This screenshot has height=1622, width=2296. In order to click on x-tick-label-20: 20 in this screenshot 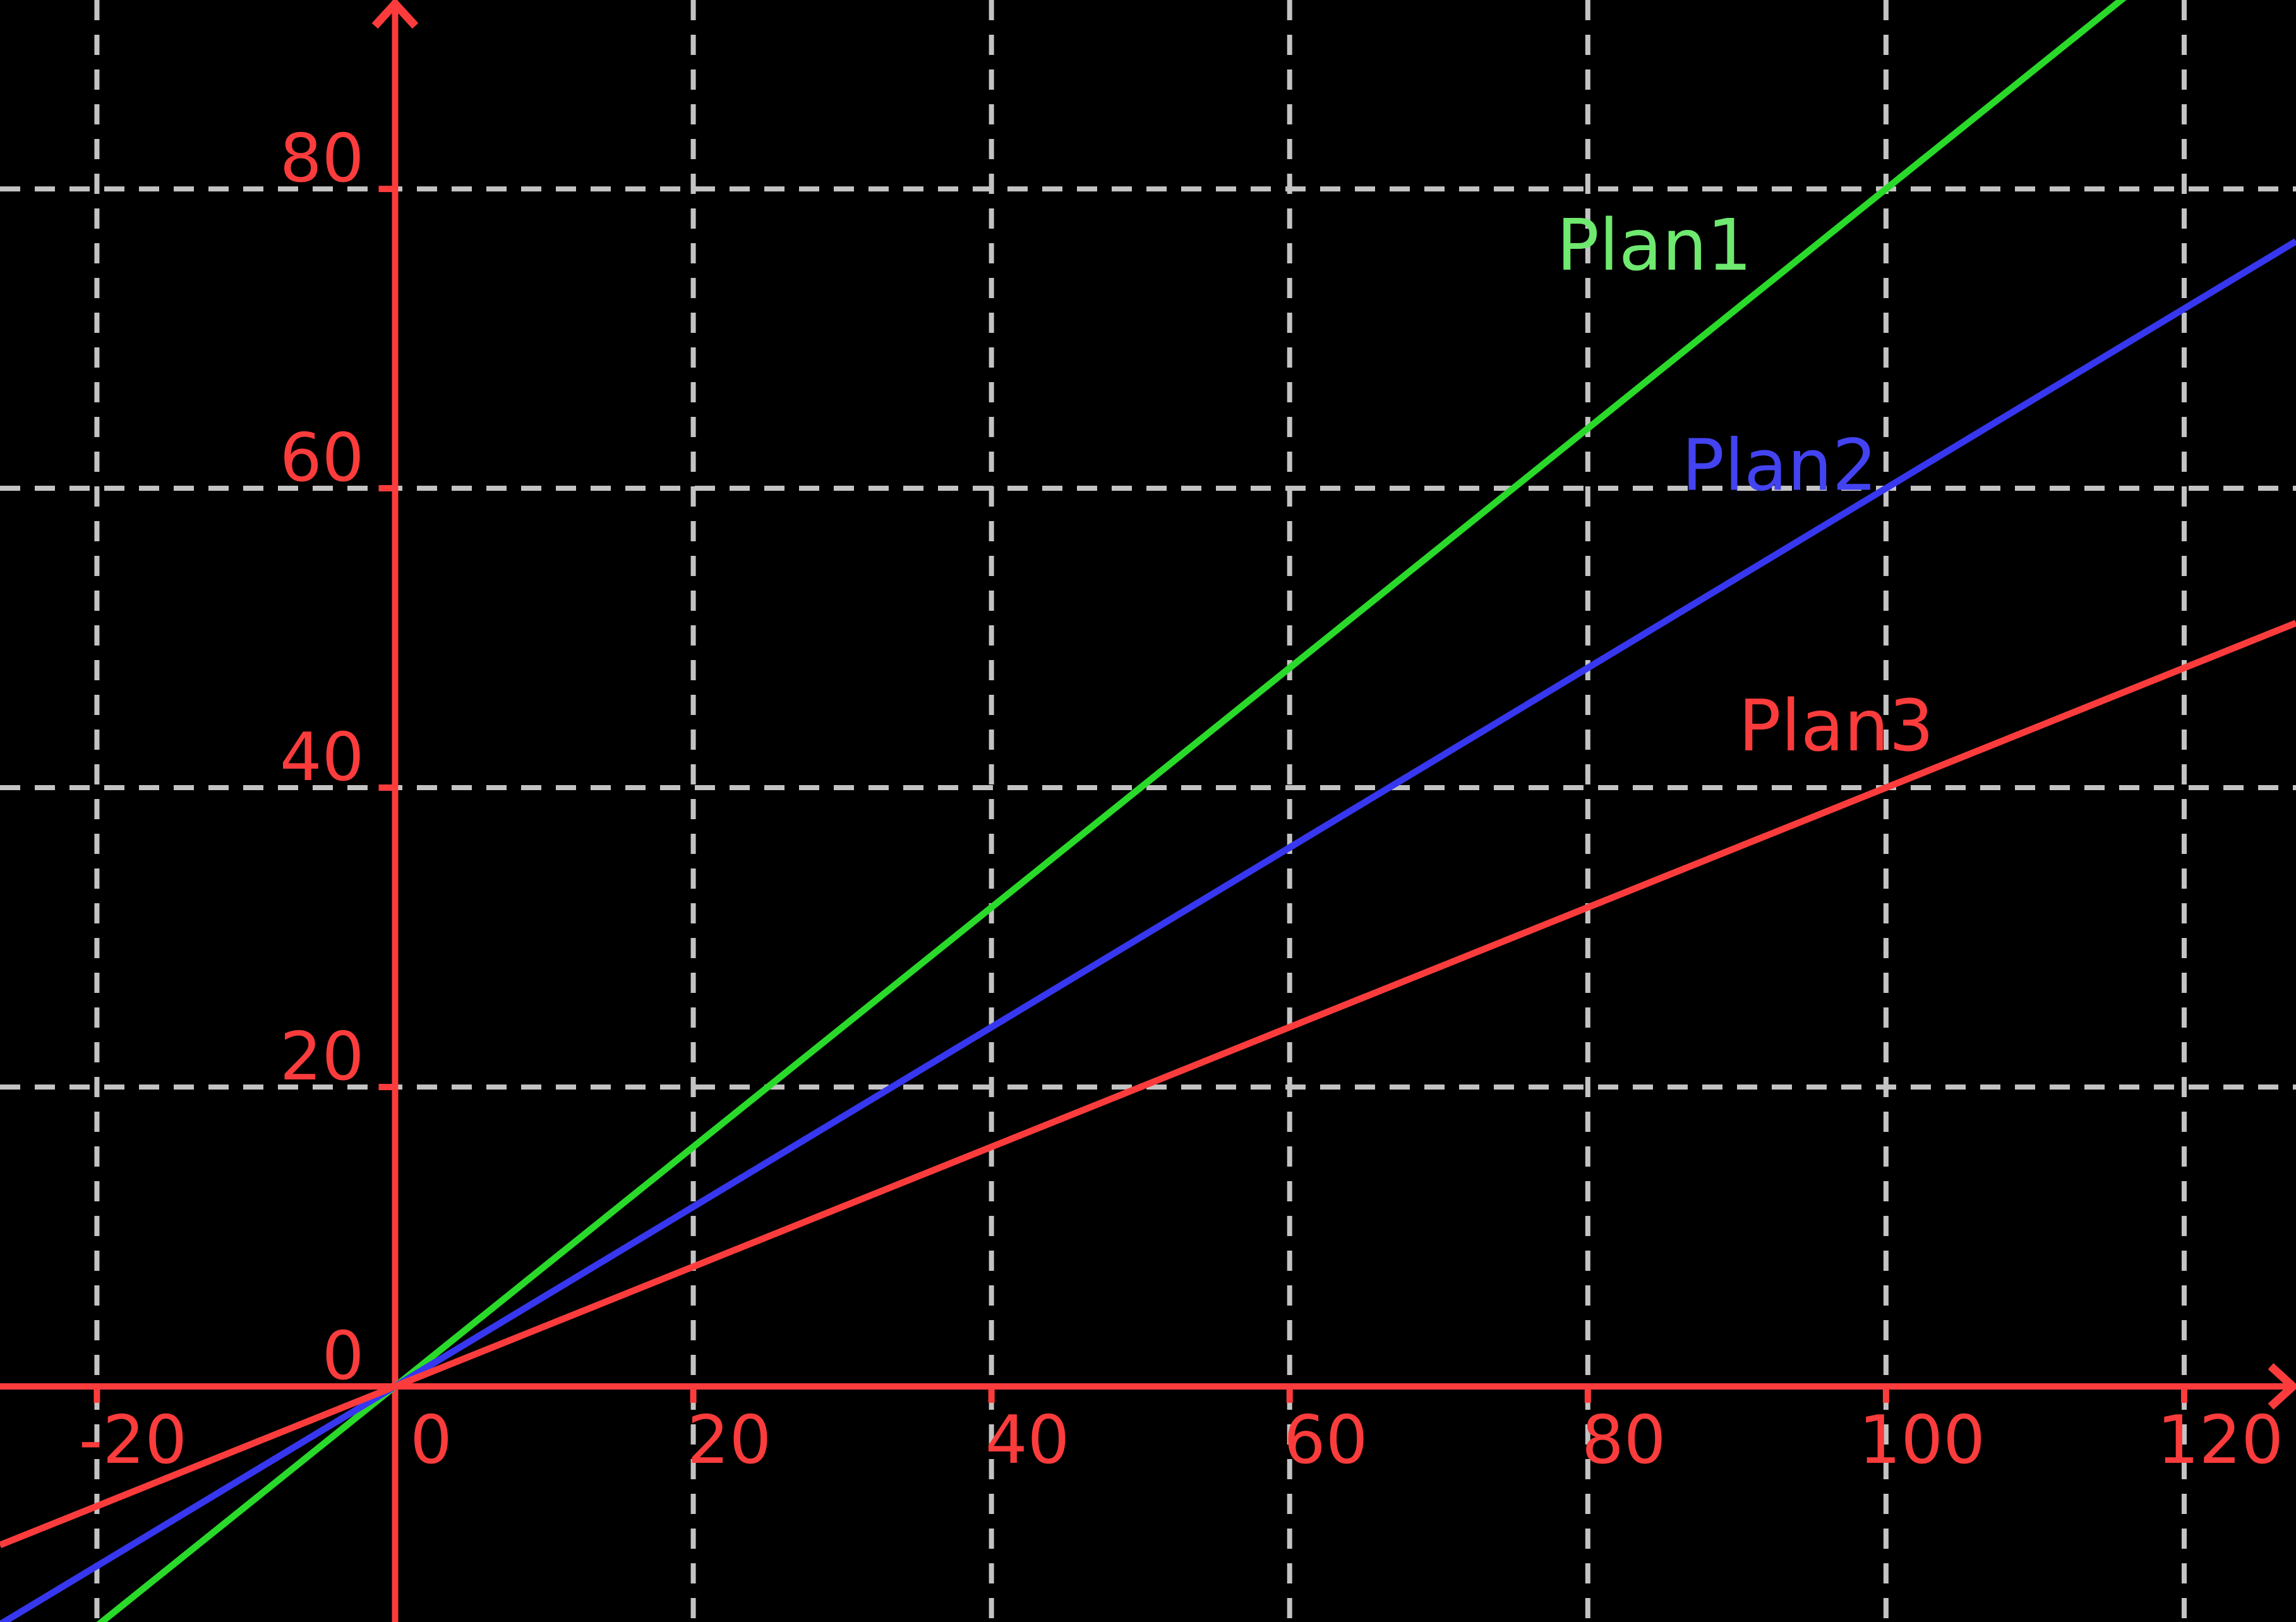, I will do `click(729, 1440)`.